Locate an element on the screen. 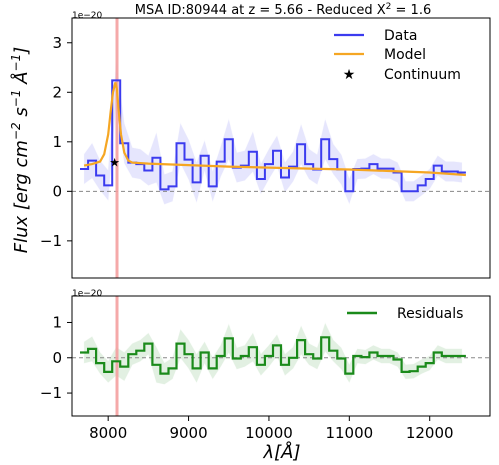  continuum-star-marker: ★ is located at coordinates (114, 163).